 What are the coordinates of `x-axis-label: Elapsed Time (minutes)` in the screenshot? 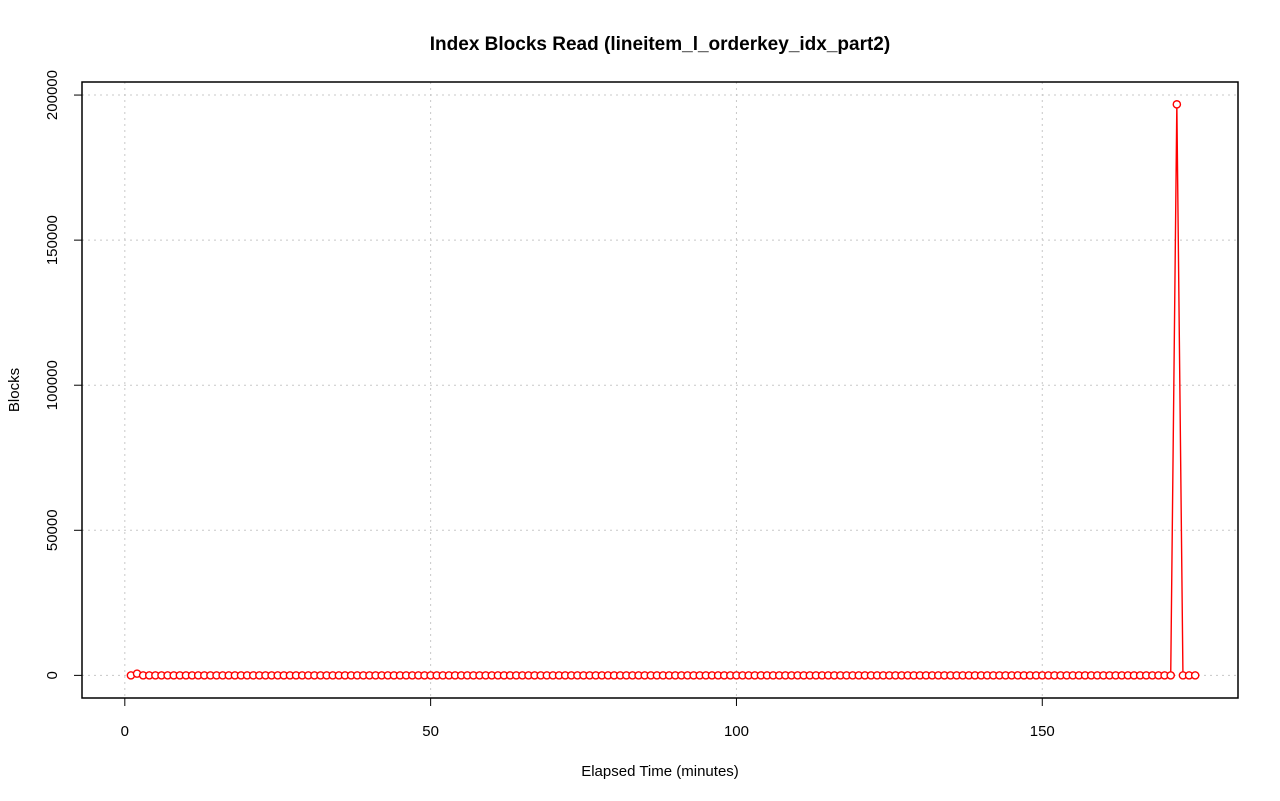 It's located at (660, 771).